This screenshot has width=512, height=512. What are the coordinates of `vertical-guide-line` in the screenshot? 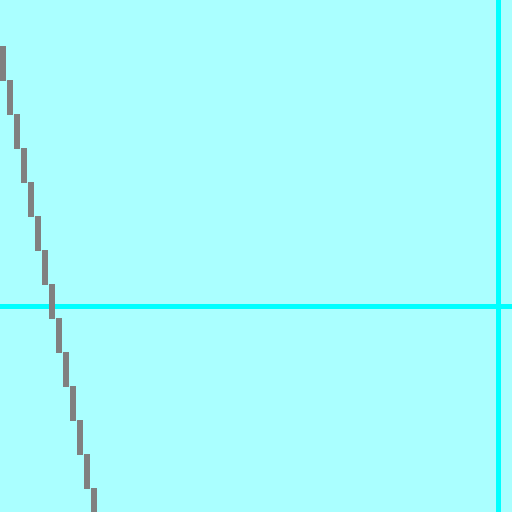 It's located at (498, 256).